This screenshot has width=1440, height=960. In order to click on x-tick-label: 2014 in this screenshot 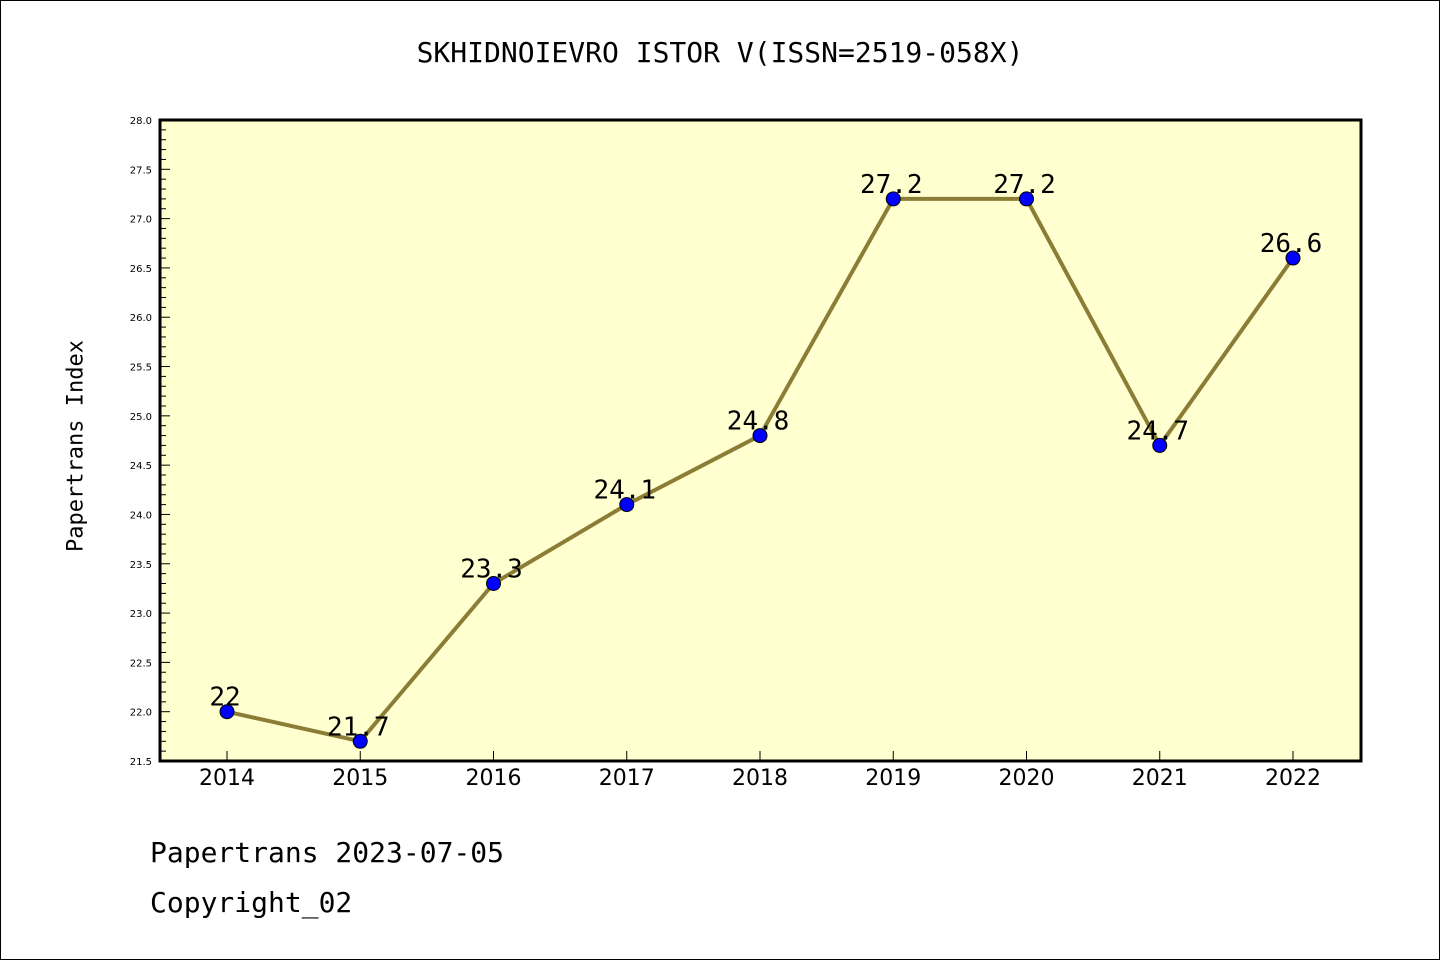, I will do `click(227, 778)`.